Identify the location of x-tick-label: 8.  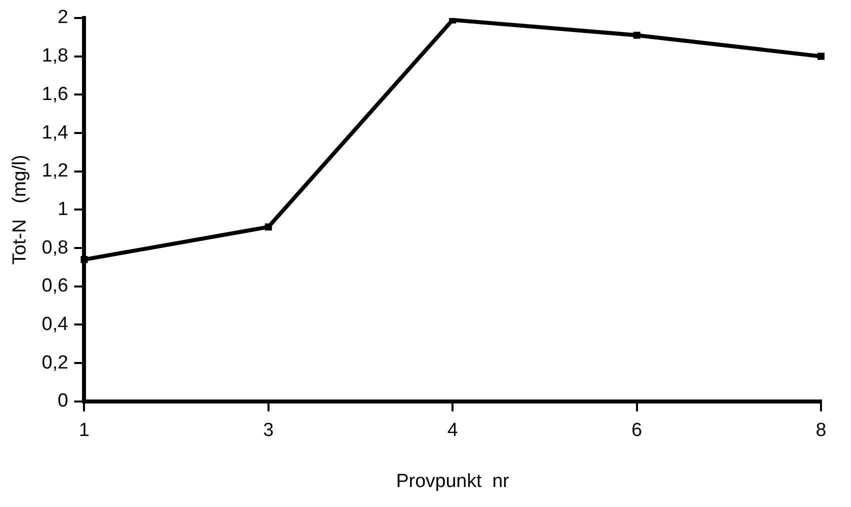
(821, 431).